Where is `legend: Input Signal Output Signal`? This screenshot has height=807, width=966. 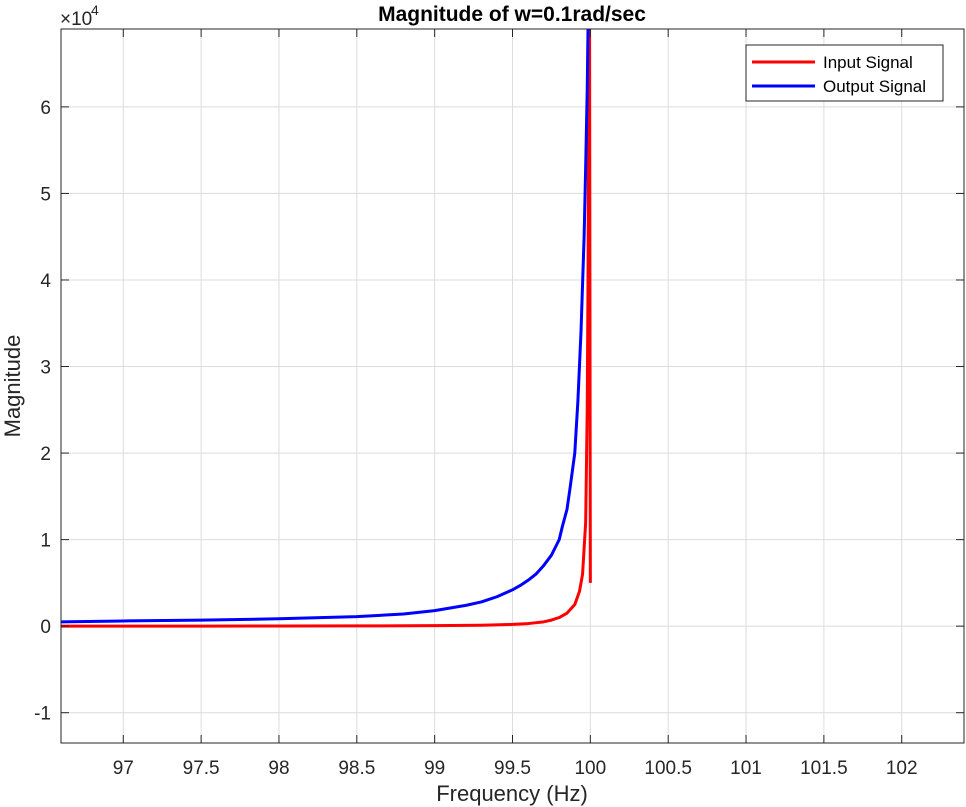
legend: Input Signal Output Signal is located at coordinates (844, 73).